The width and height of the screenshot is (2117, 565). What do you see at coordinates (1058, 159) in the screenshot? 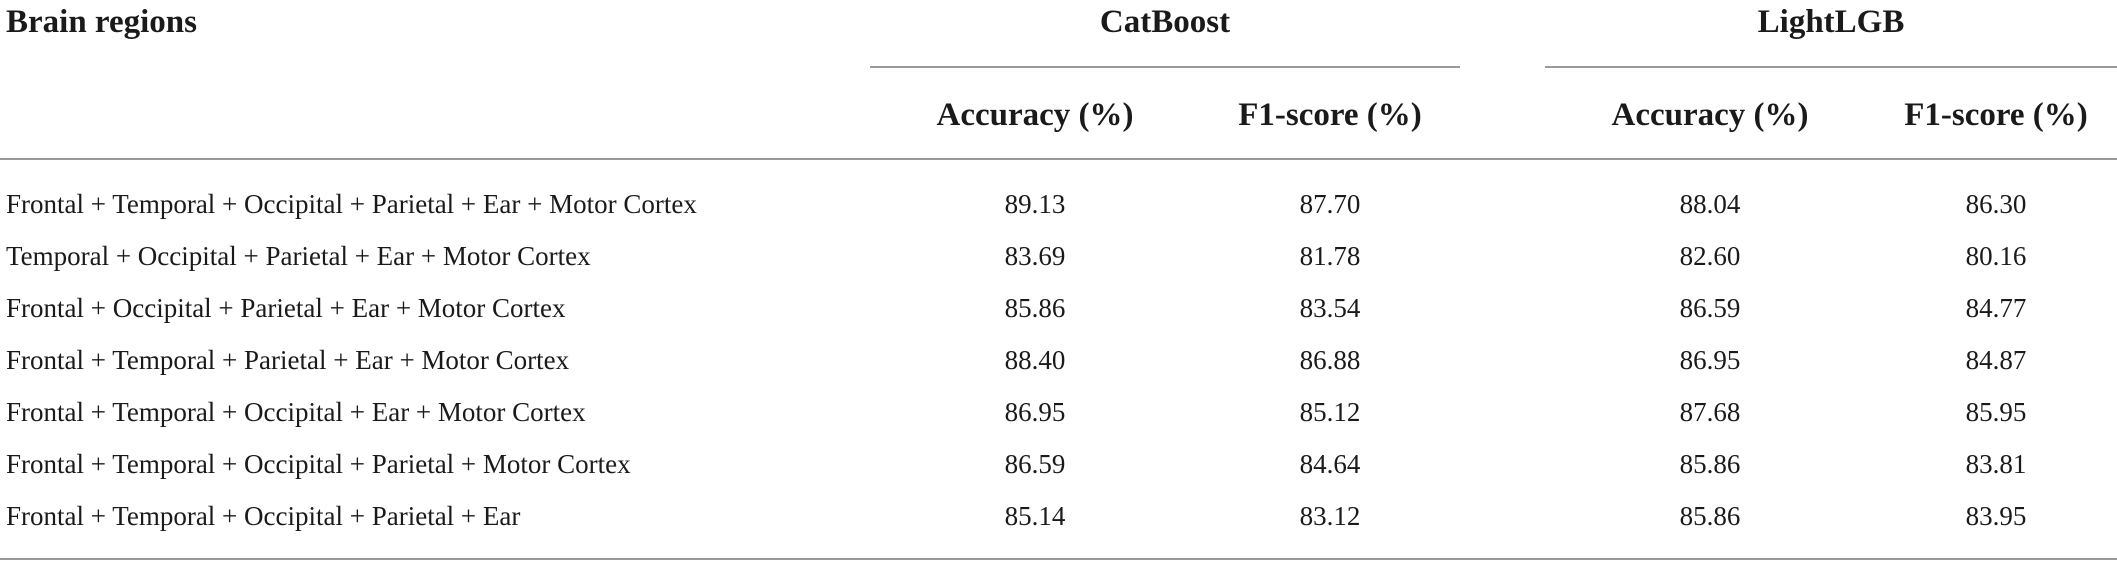
I see `header-bottom-rule` at bounding box center [1058, 159].